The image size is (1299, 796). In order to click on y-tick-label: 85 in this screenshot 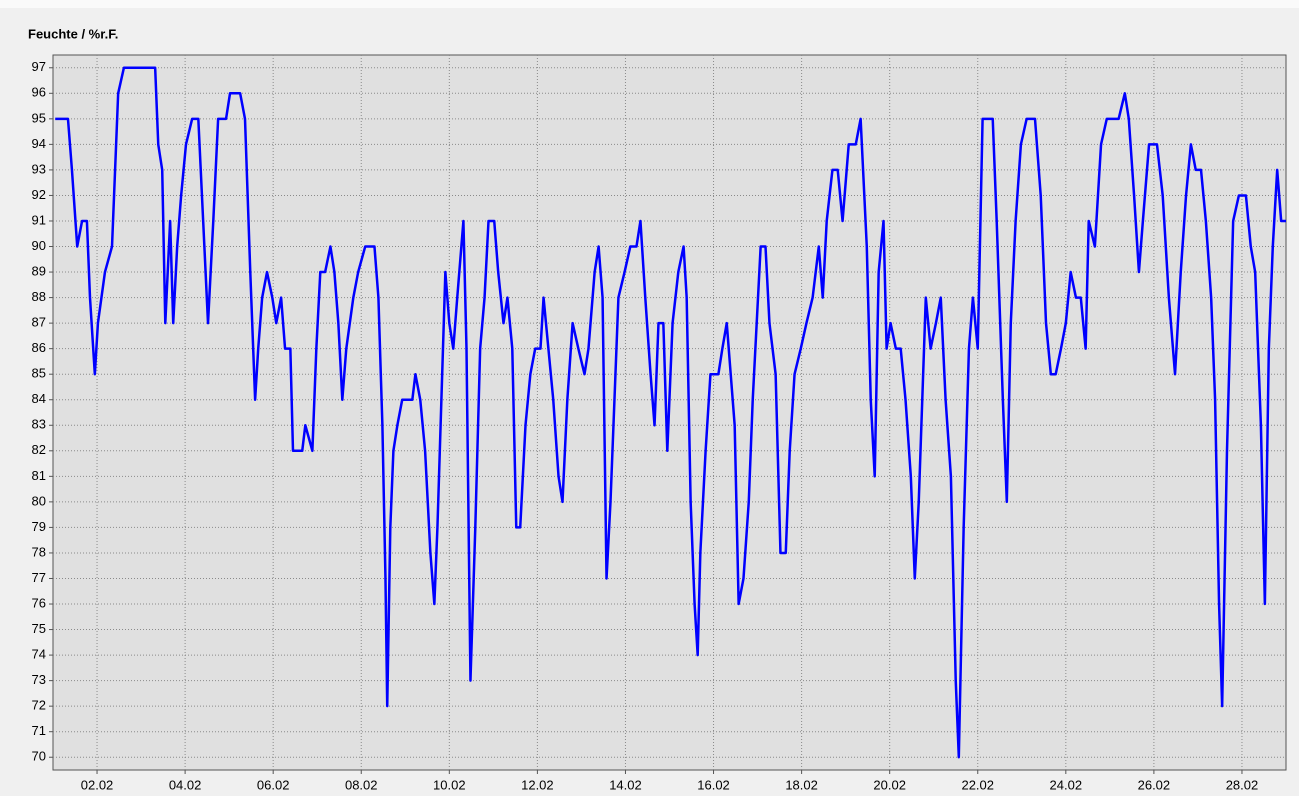, I will do `click(39, 373)`.